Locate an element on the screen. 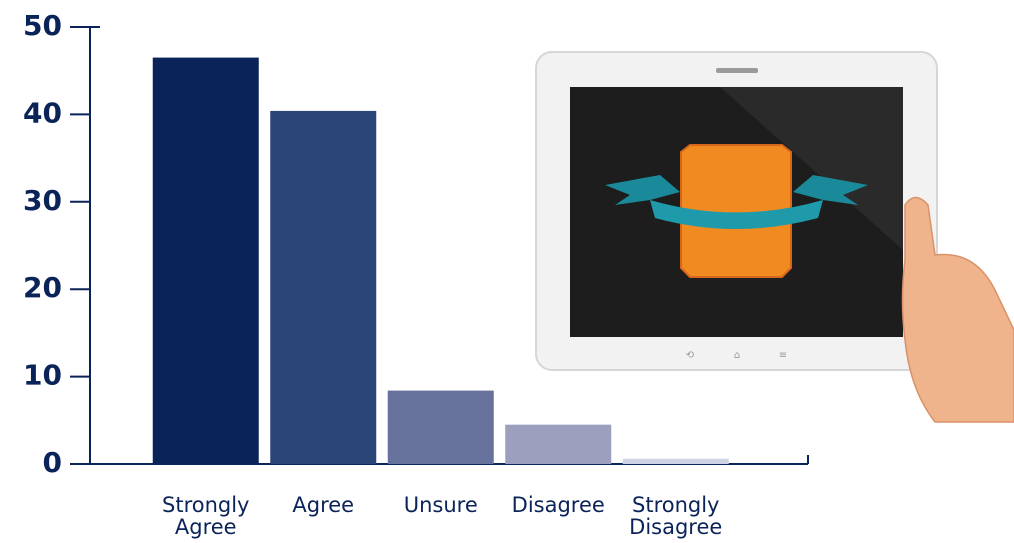 The width and height of the screenshot is (1014, 543). y-tick-label: 10 is located at coordinates (42, 375).